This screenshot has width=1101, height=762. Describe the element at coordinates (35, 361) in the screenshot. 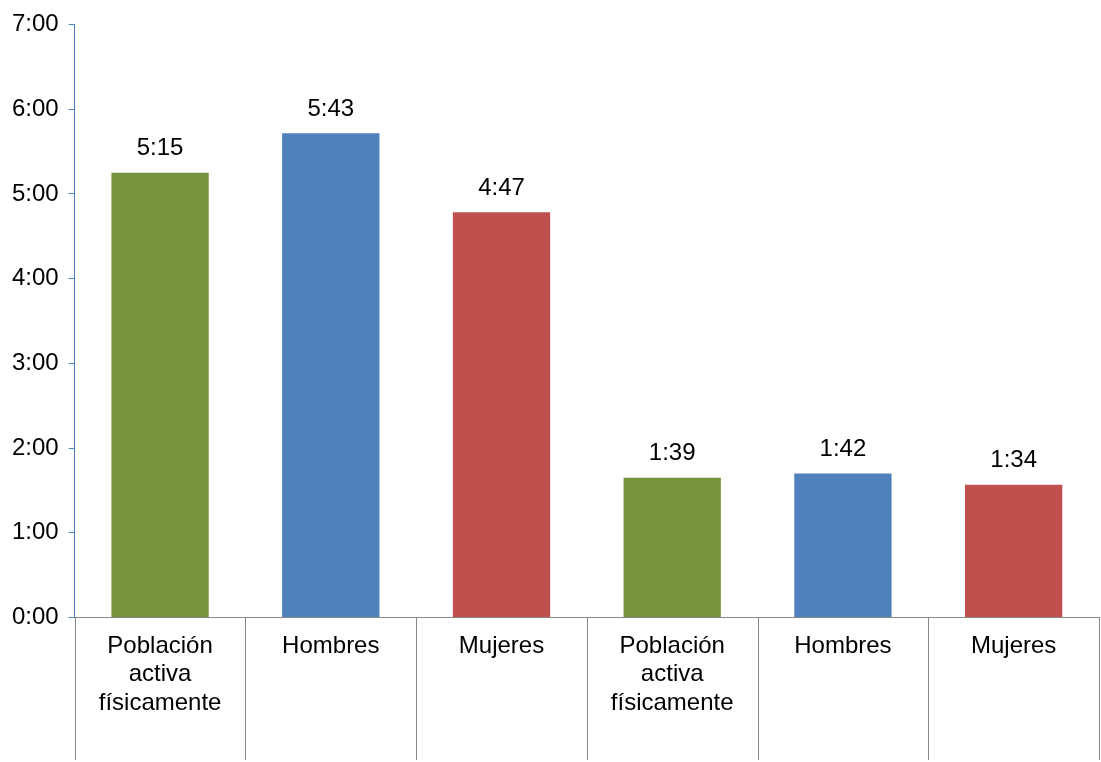

I see `y-tick-label: 3:00` at that location.